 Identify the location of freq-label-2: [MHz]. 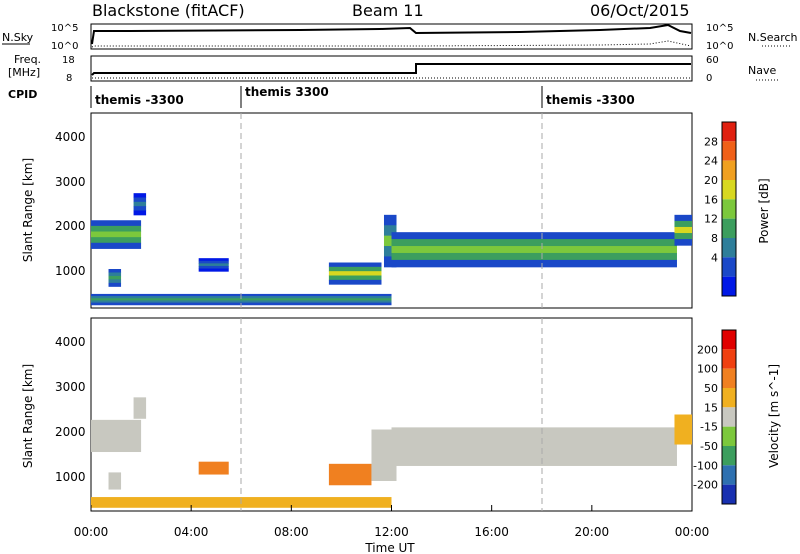
(24, 72).